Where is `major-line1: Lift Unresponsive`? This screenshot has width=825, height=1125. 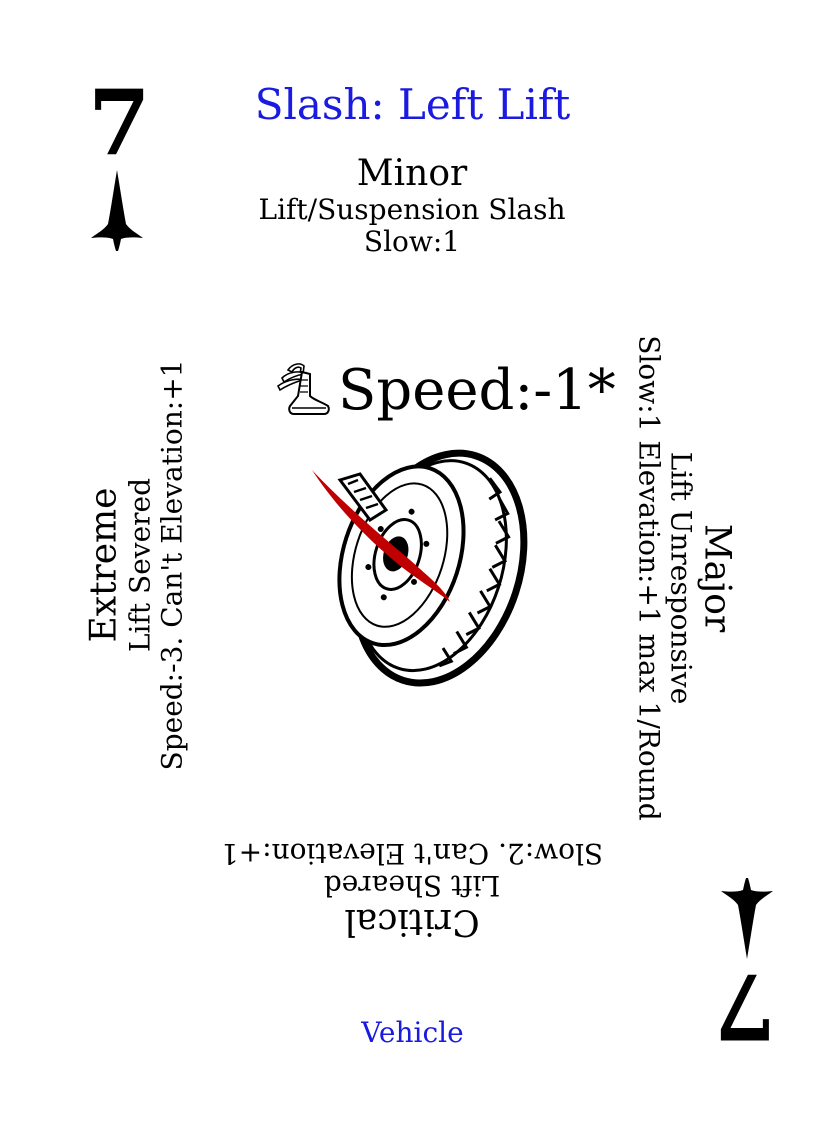
major-line1: Lift Unresponsive is located at coordinates (681, 578).